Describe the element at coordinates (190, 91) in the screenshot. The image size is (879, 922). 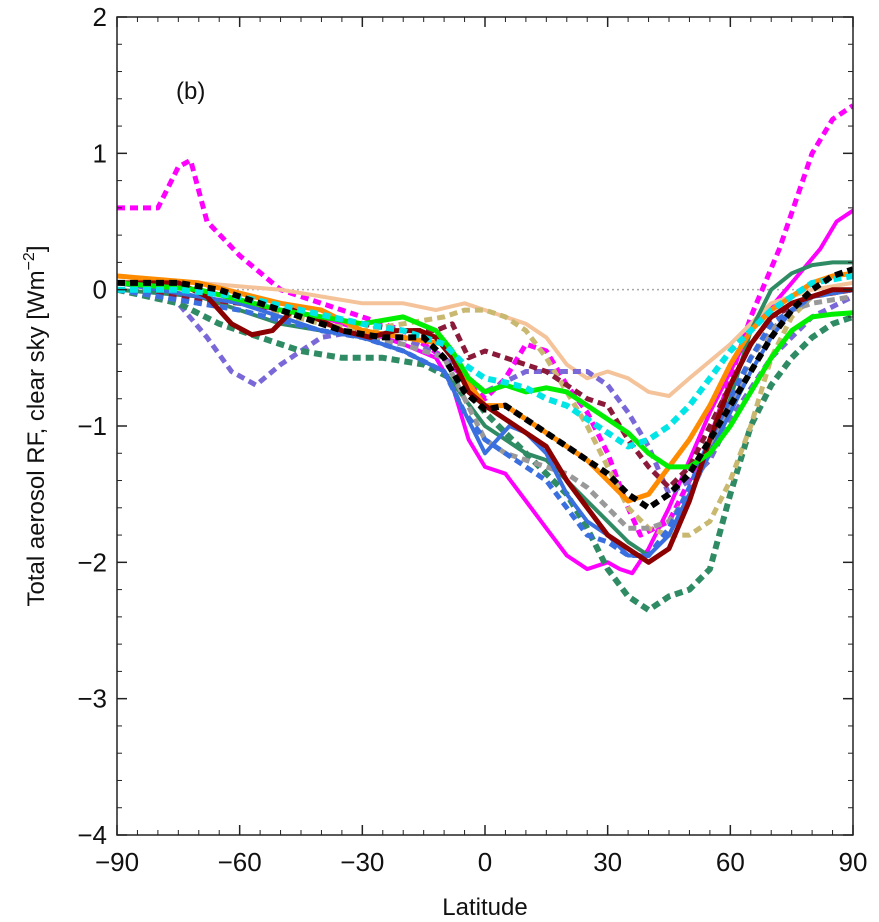
I see `panel-label: (b)` at that location.